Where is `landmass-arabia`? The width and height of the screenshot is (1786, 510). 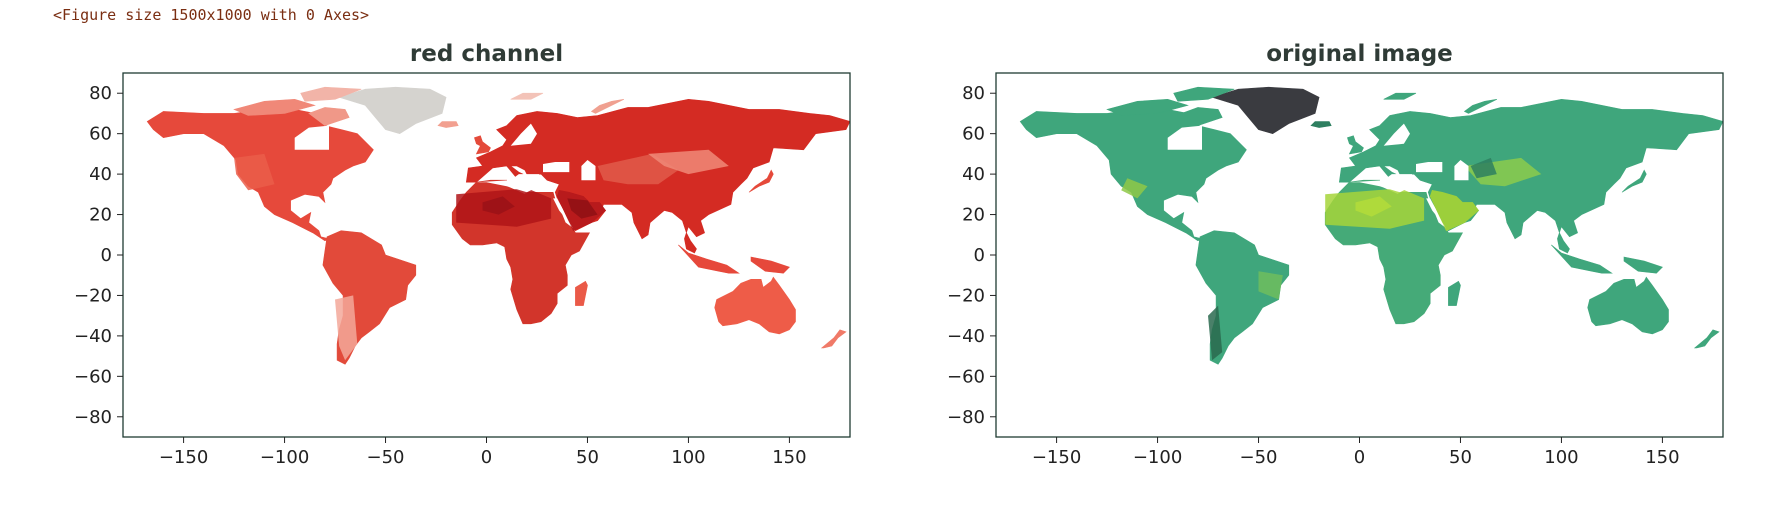 landmass-arabia is located at coordinates (1454, 210).